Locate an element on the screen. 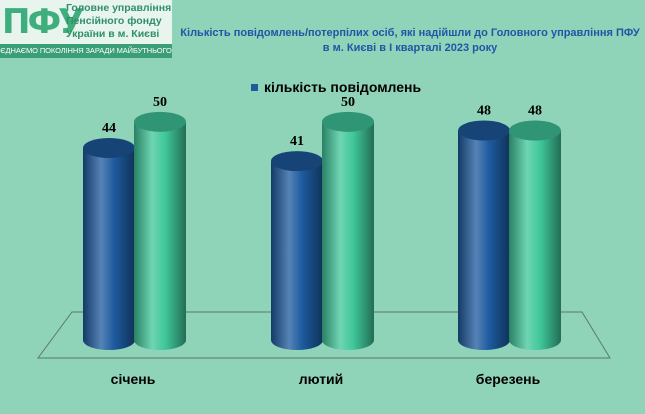  legend-swatch is located at coordinates (254, 87).